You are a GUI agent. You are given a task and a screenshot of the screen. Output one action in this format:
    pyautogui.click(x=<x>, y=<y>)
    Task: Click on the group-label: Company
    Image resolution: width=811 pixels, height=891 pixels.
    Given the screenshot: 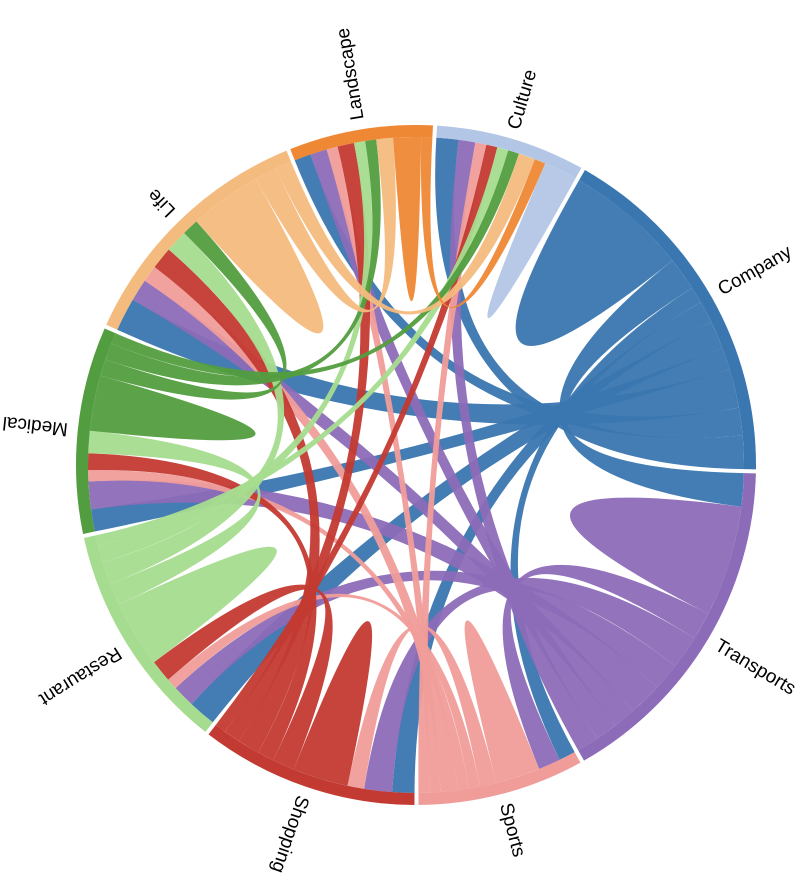 What is the action you would take?
    pyautogui.click(x=754, y=270)
    